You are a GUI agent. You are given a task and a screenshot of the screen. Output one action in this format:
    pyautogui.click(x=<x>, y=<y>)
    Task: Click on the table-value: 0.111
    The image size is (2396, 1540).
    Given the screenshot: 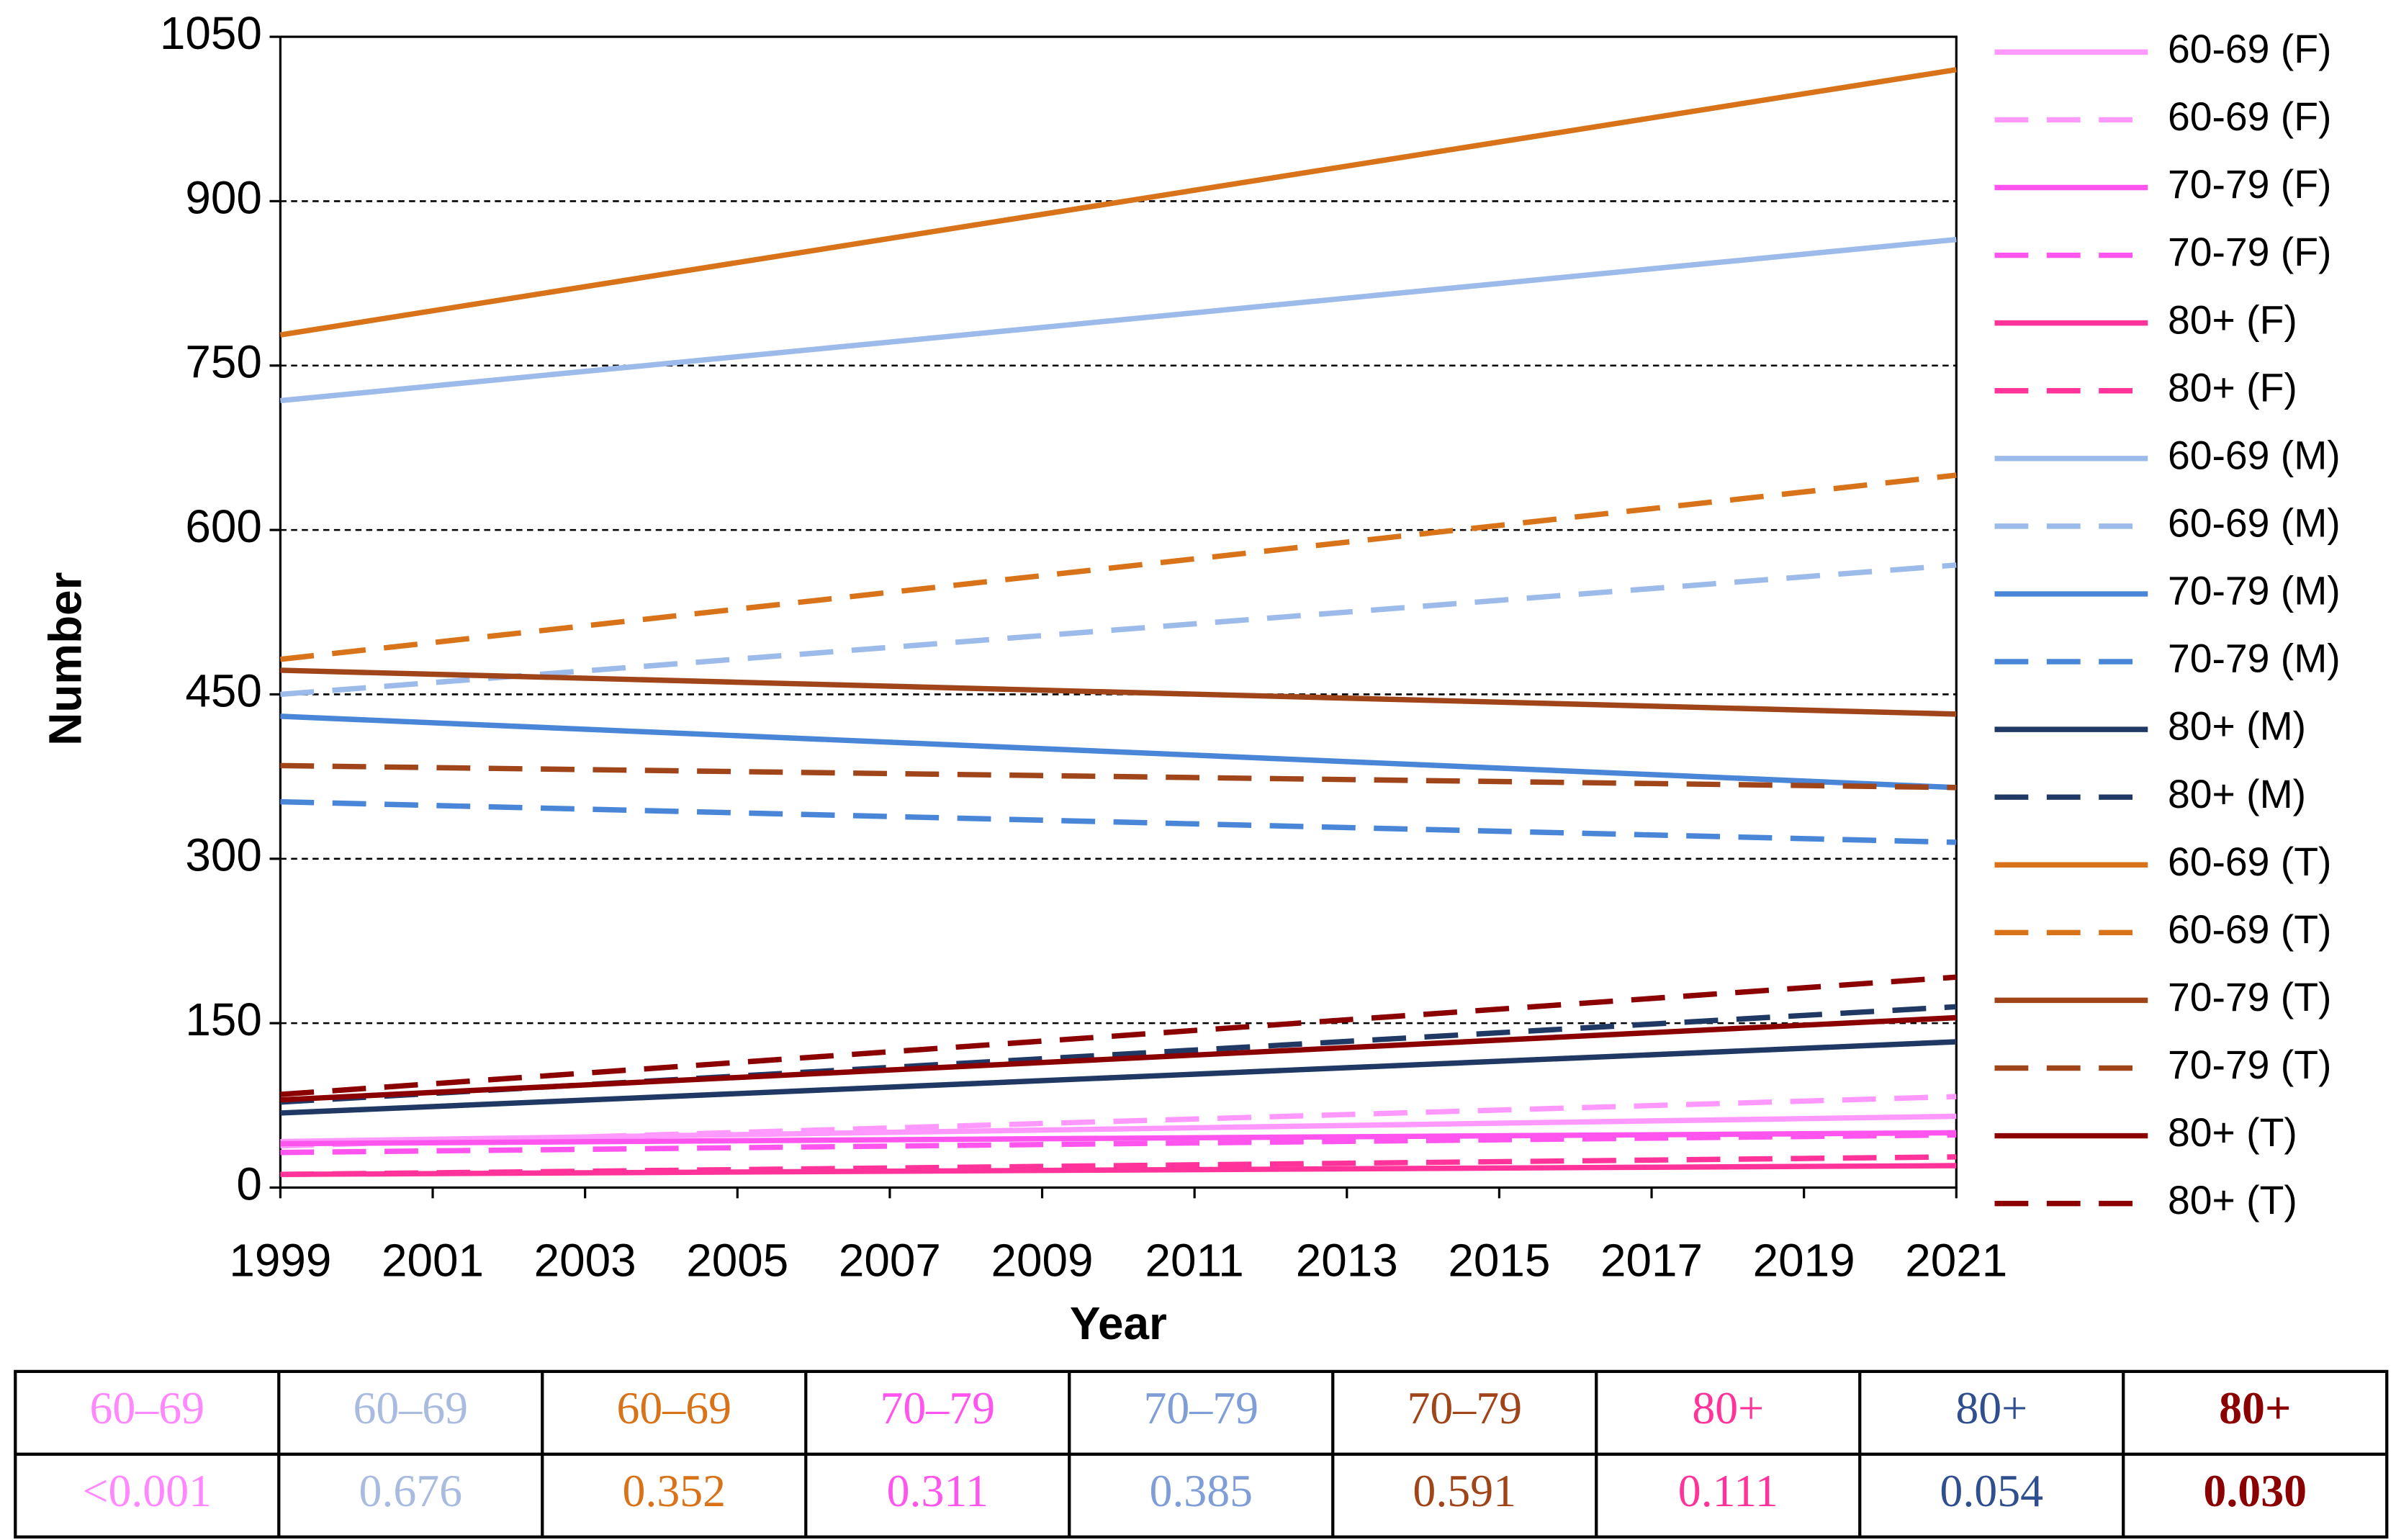 What is the action you would take?
    pyautogui.click(x=1728, y=1490)
    